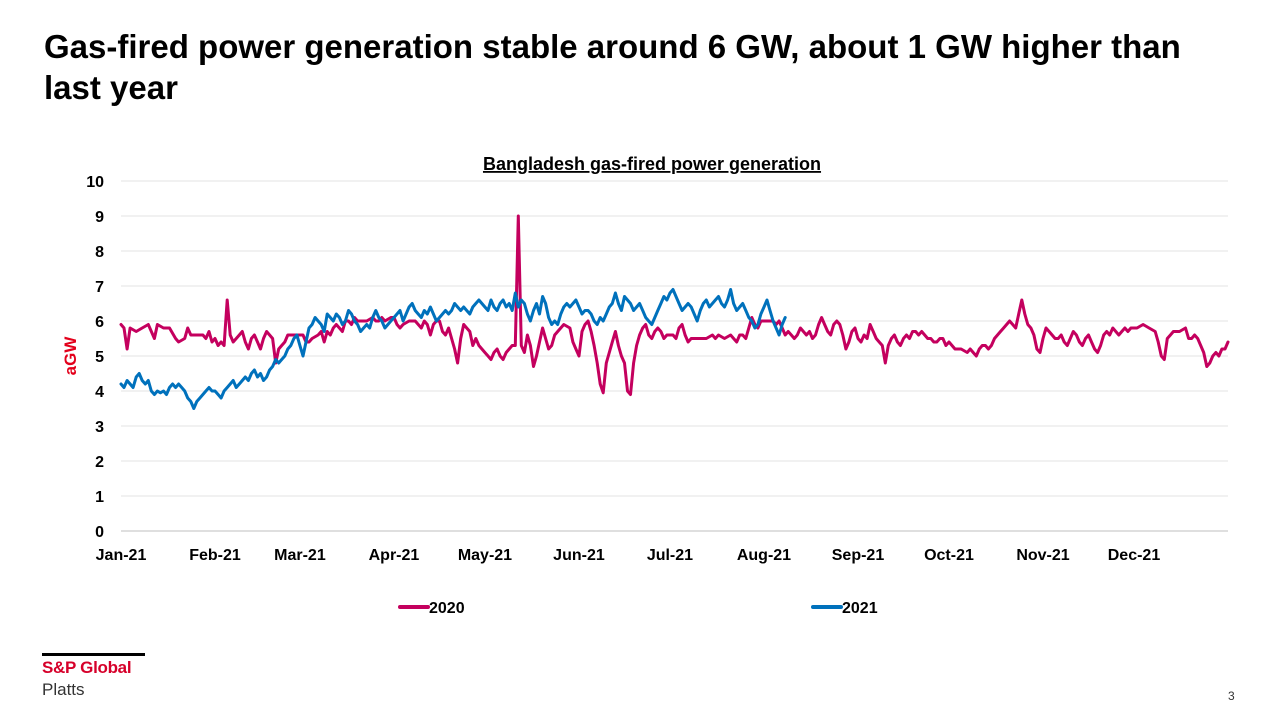 Image resolution: width=1280 pixels, height=720 pixels. I want to click on x-tick-label: Oct-21, so click(949, 555).